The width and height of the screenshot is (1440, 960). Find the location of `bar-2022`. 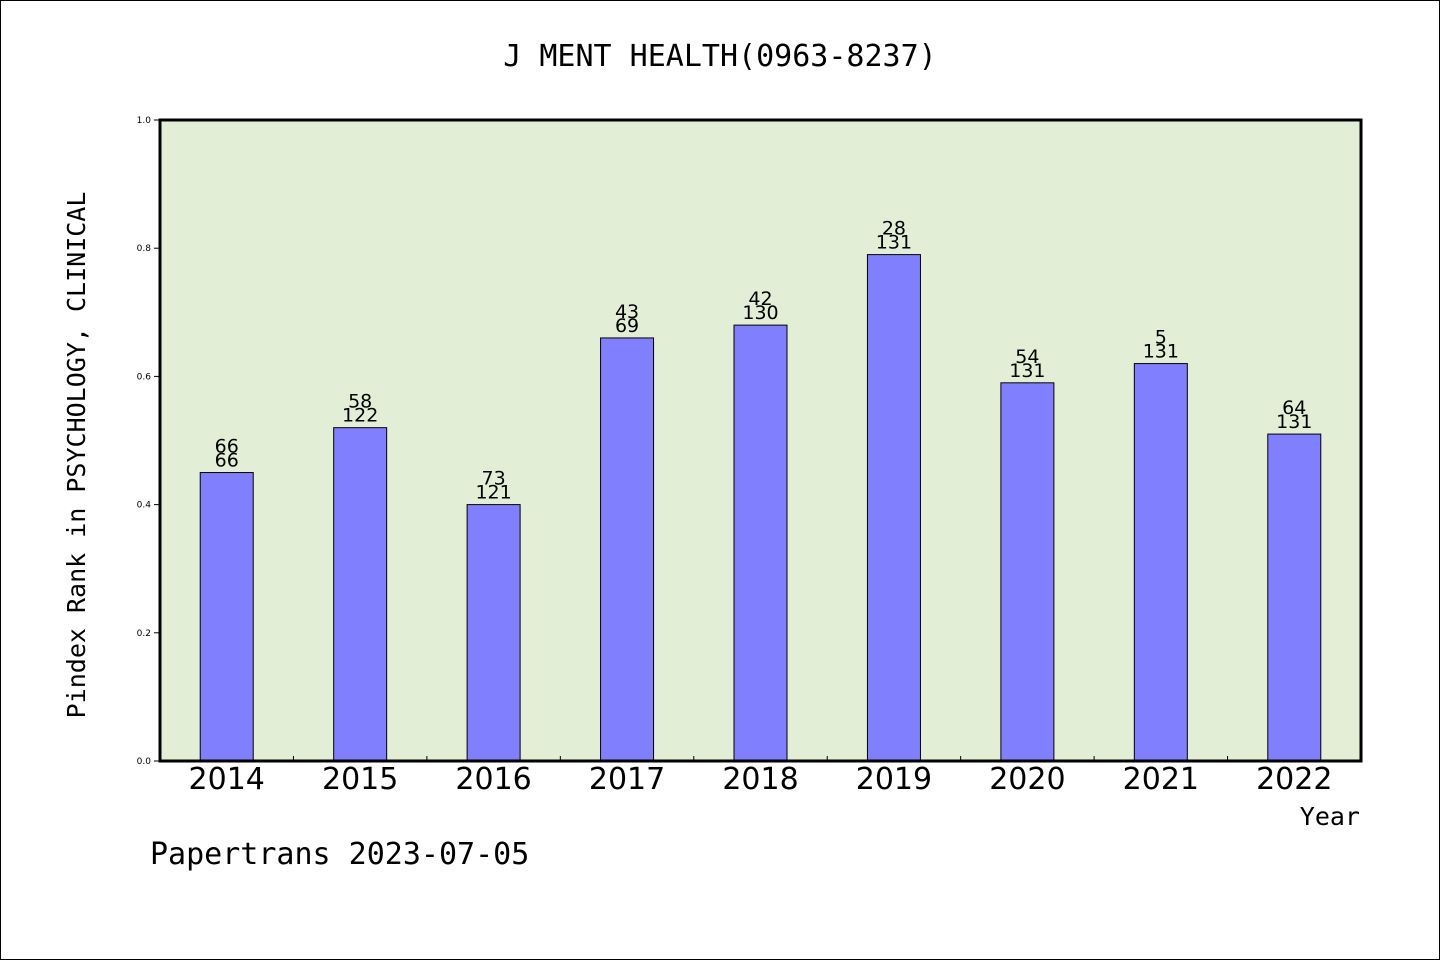

bar-2022 is located at coordinates (1294, 597).